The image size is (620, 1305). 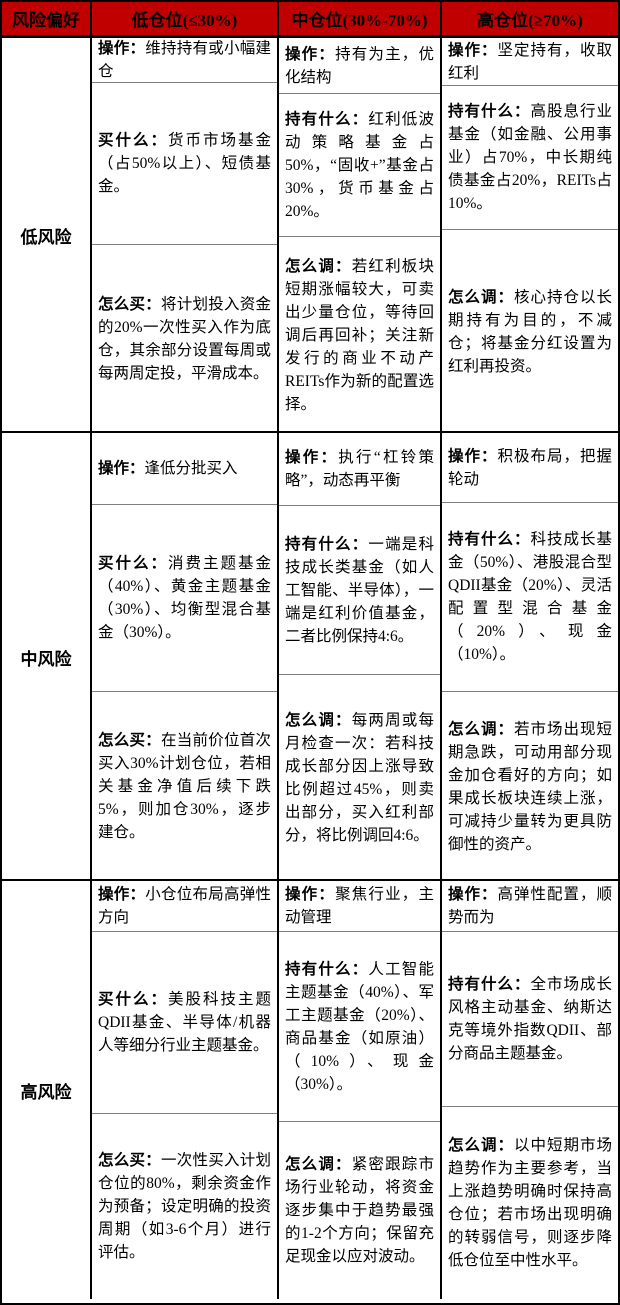 I want to click on section-text: 坚定持有，收取红利, so click(x=530, y=61).